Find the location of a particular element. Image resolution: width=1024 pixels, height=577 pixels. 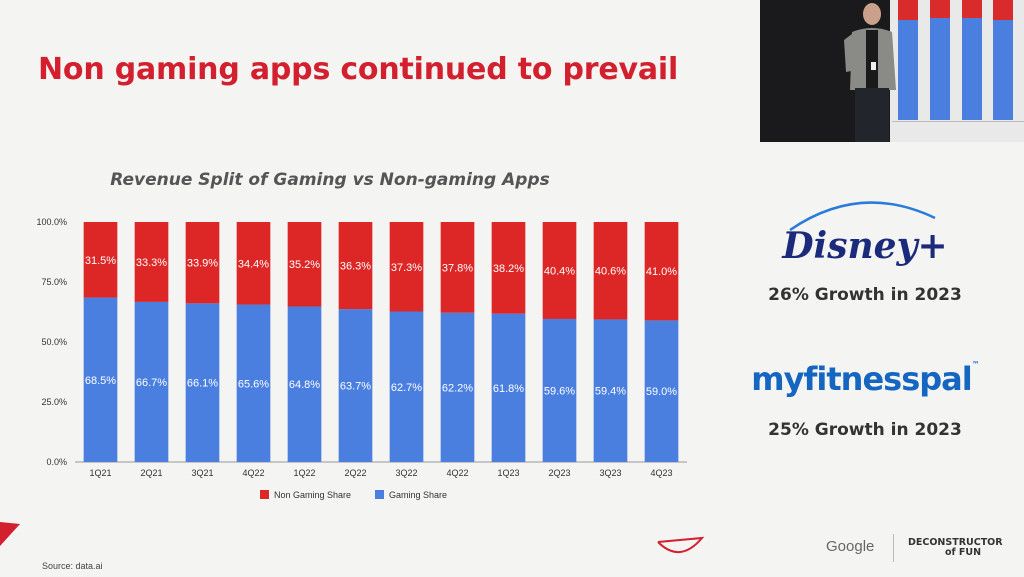

gaming-data-label: 63.7% is located at coordinates (355, 387).